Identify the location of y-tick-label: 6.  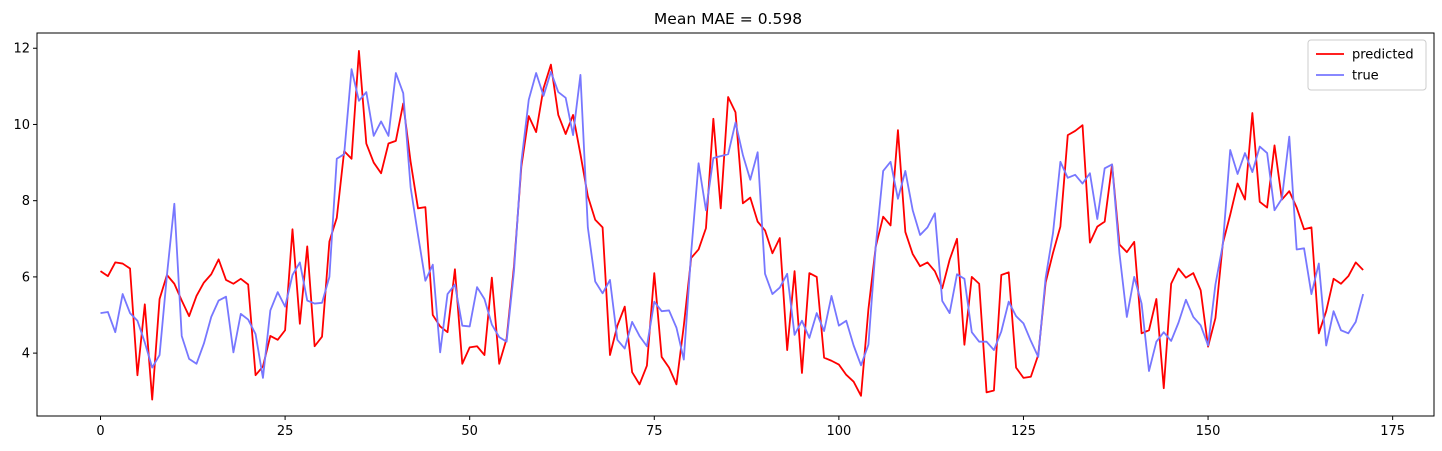
(26, 277).